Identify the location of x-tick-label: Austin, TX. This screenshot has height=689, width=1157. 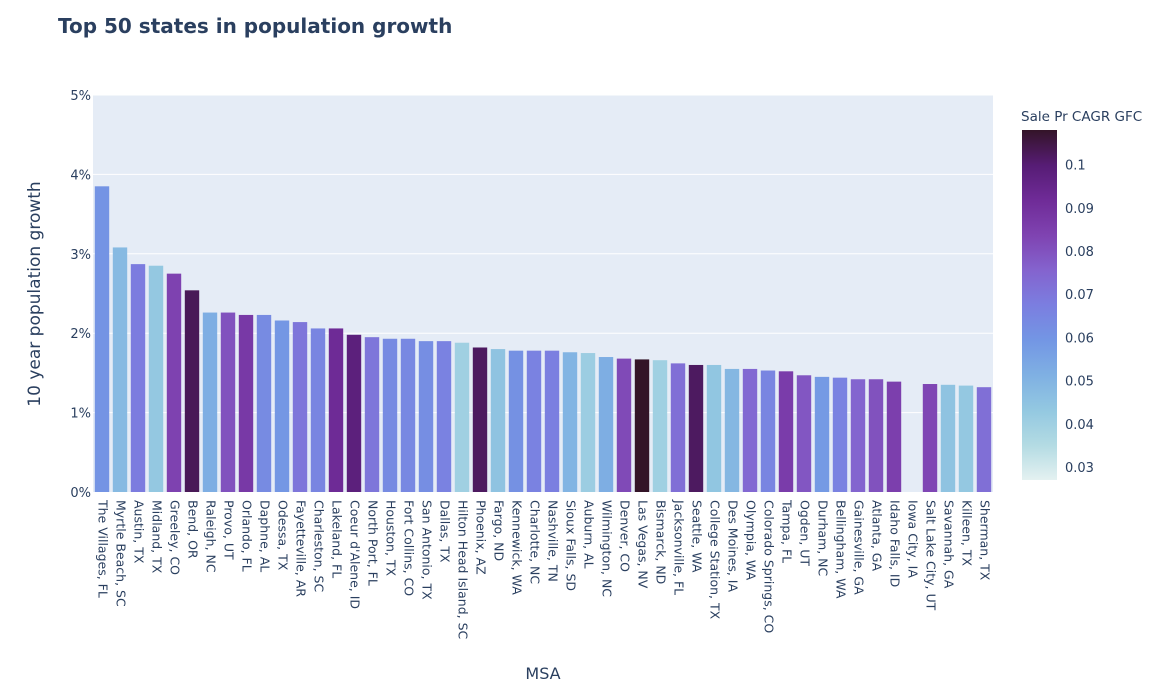
(139, 532).